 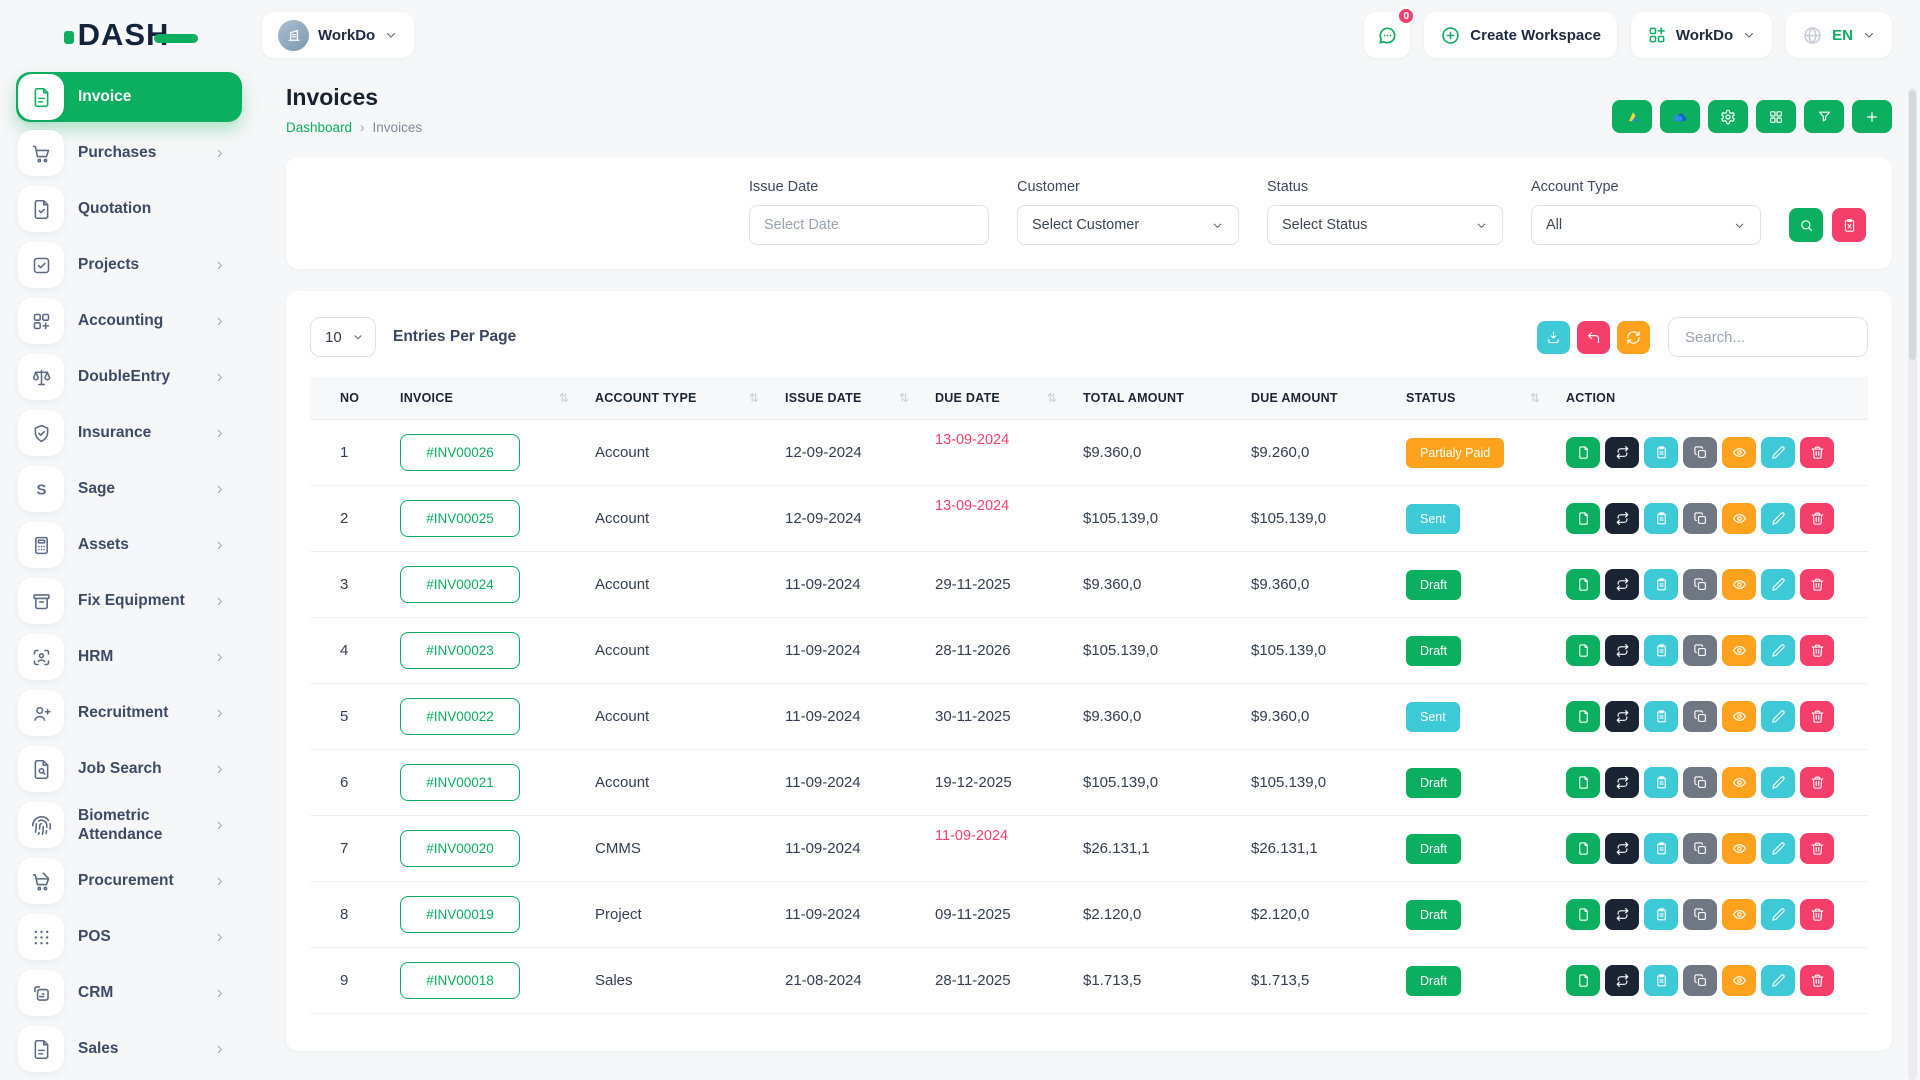 I want to click on sidebar-item-purchases: Purchases, so click(x=129, y=153).